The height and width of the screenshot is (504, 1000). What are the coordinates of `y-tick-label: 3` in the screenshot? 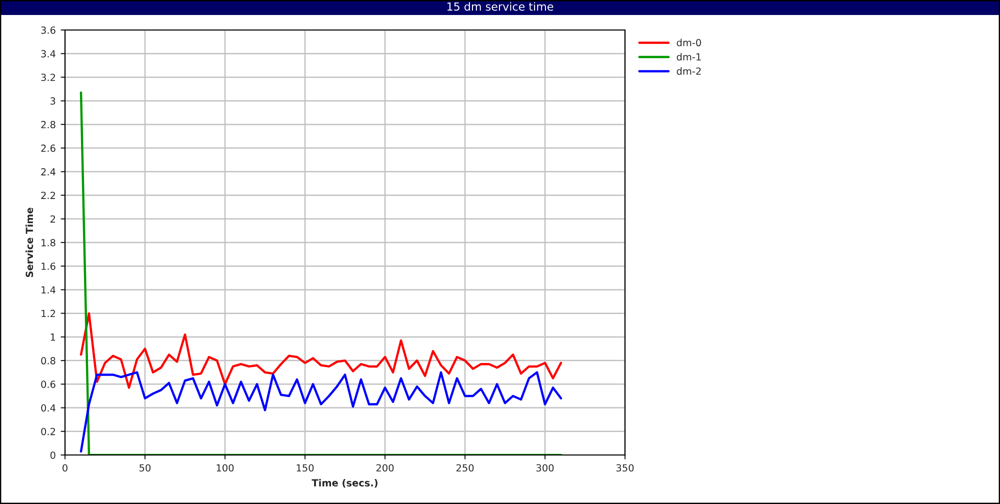 It's located at (53, 101).